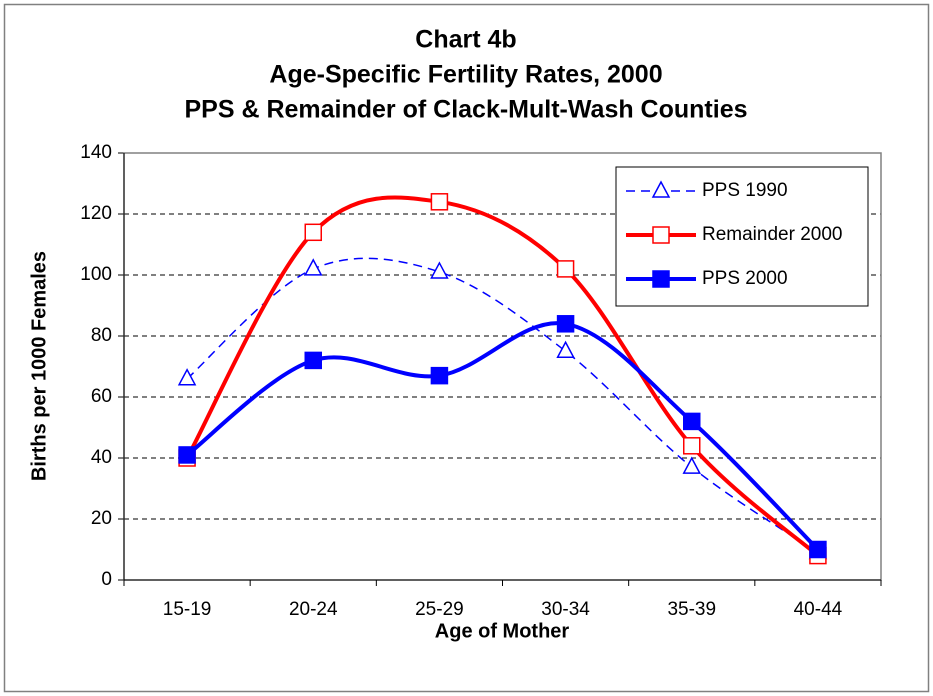  I want to click on y-tick-label: 100, so click(96, 274).